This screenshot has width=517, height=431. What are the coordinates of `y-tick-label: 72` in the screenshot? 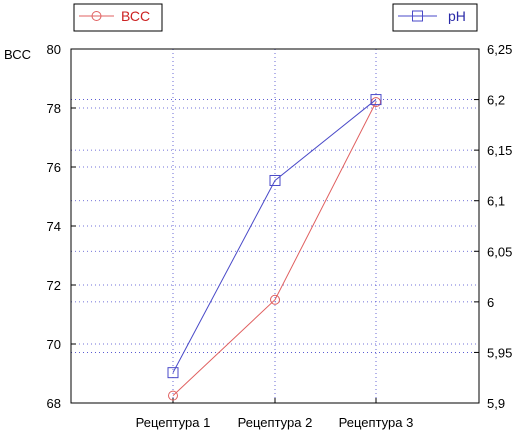 It's located at (54, 285).